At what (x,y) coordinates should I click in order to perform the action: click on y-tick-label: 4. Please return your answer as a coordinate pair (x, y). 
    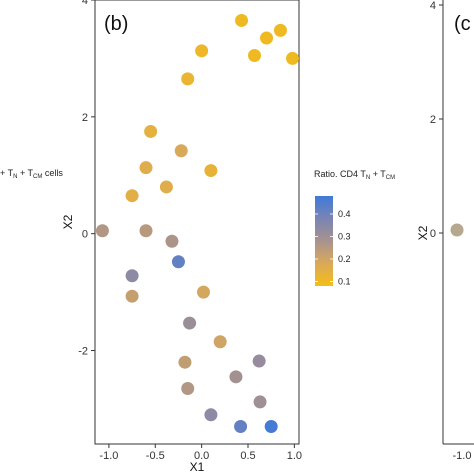
    Looking at the image, I should click on (85, 3).